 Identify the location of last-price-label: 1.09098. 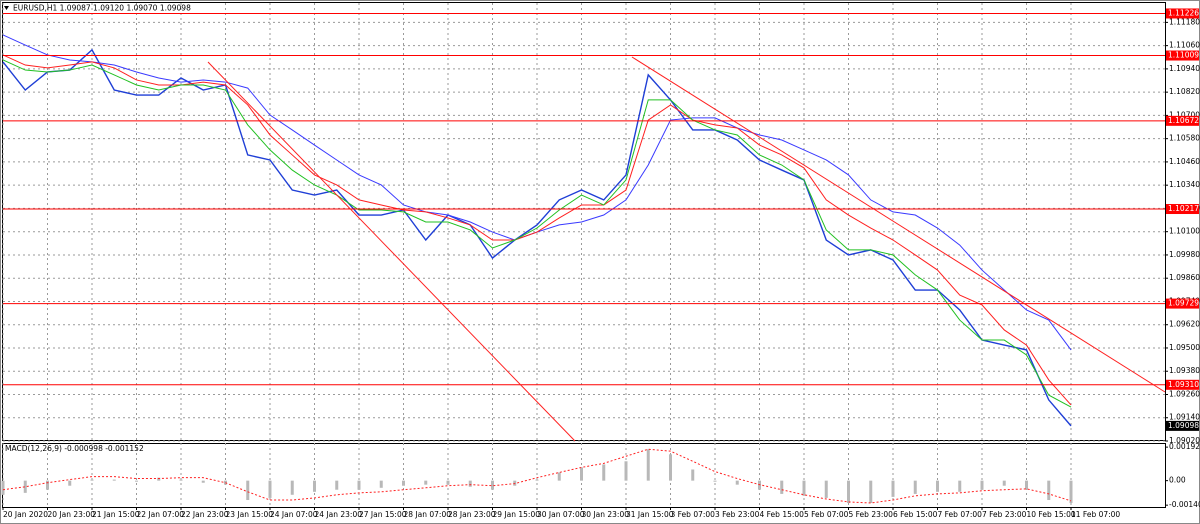
(1183, 425).